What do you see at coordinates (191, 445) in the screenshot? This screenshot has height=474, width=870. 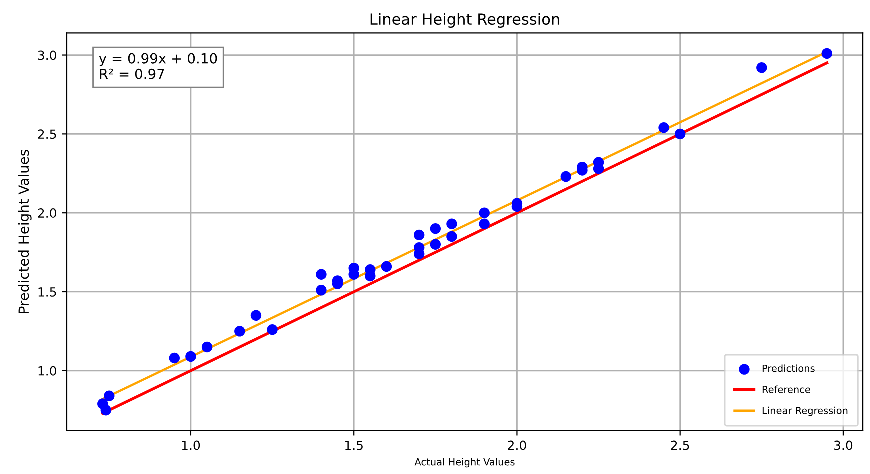 I see `x-tick-label: 1.0` at bounding box center [191, 445].